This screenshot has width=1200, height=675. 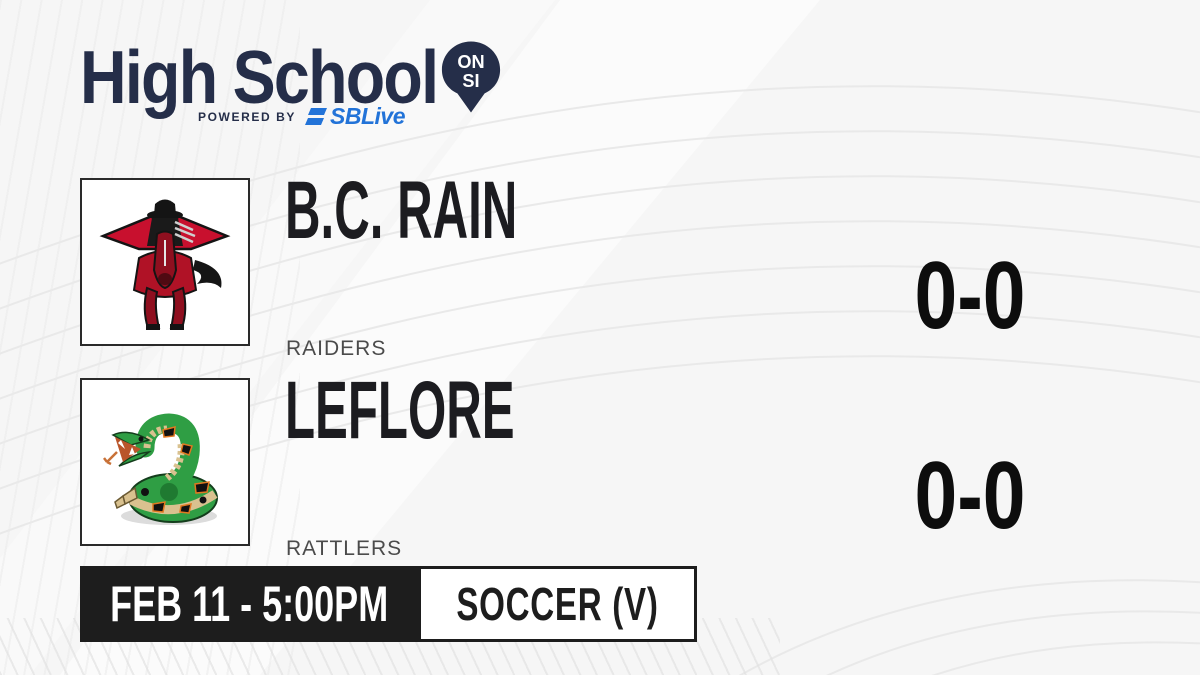 I want to click on sblive-logo: SBLive, so click(x=355, y=116).